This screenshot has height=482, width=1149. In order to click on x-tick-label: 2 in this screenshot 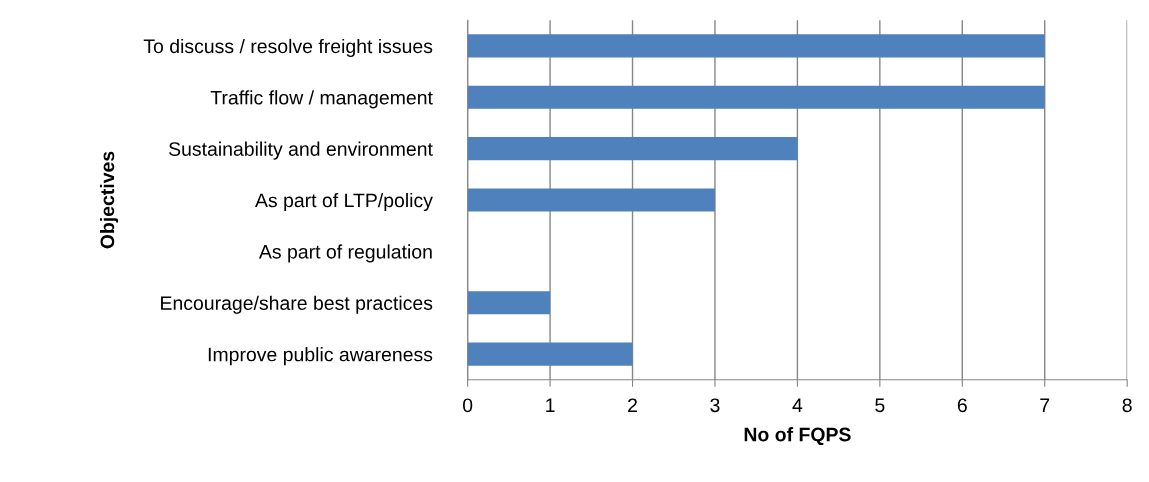, I will do `click(632, 405)`.